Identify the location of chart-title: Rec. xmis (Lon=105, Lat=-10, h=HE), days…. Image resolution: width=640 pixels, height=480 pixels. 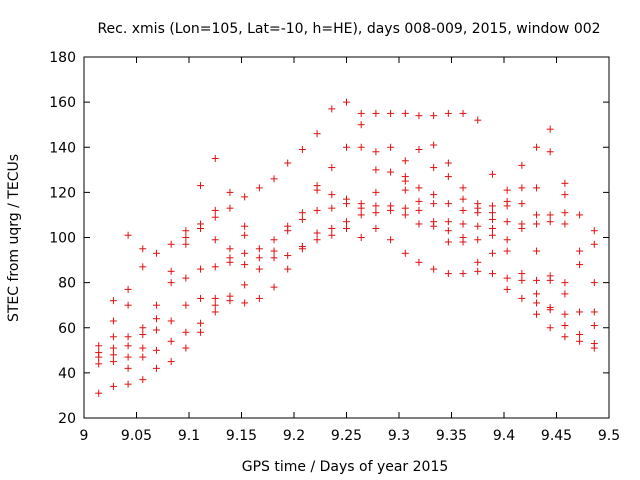
(348, 29).